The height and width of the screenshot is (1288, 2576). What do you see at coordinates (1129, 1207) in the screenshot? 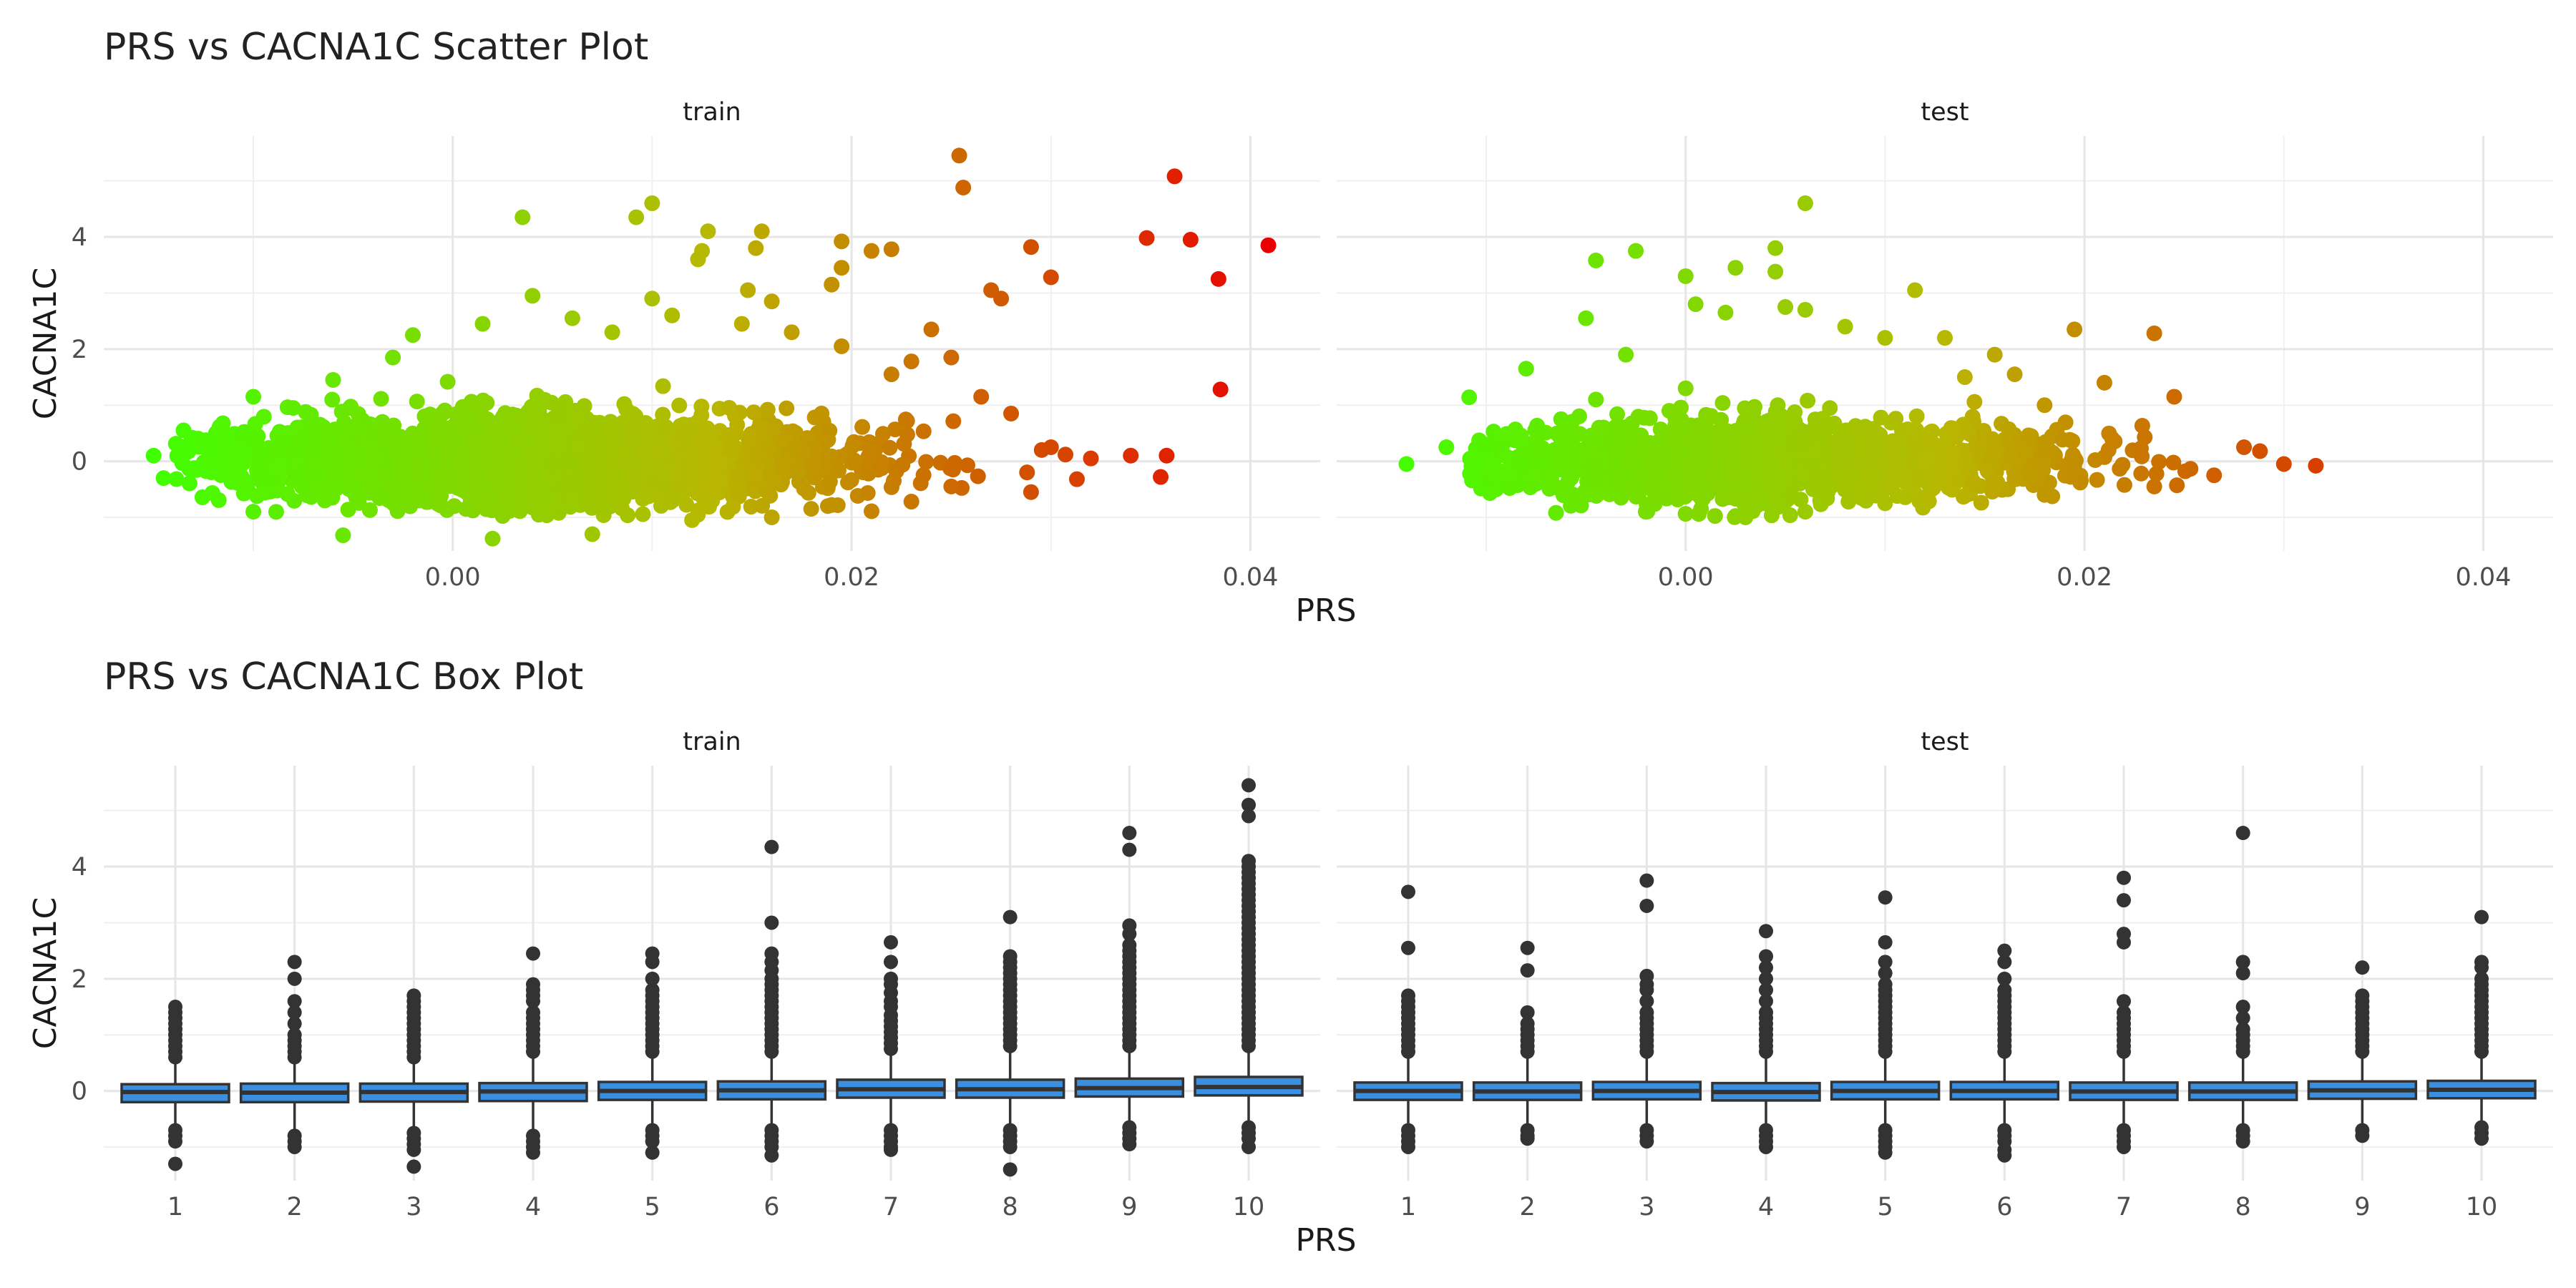
I see `box-x-tick-label: 9` at bounding box center [1129, 1207].